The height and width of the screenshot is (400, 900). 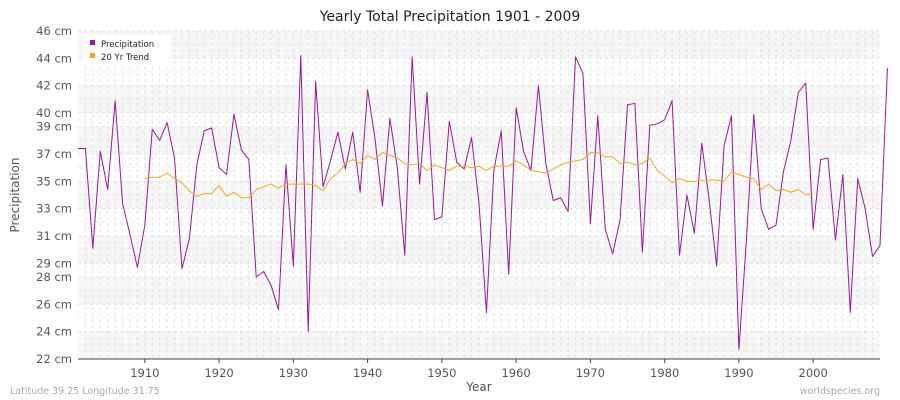 I want to click on x-tick-label: 1960, so click(x=515, y=373).